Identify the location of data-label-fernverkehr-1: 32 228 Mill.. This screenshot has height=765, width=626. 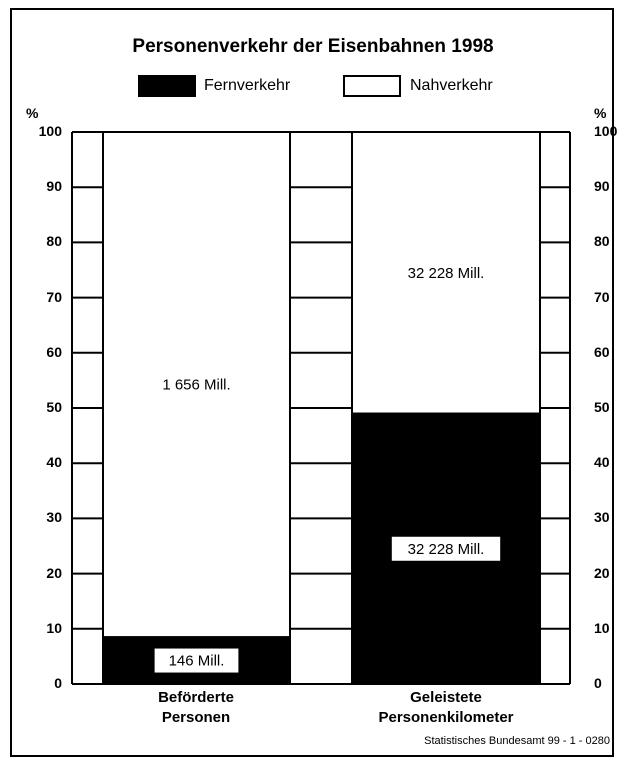
(446, 549).